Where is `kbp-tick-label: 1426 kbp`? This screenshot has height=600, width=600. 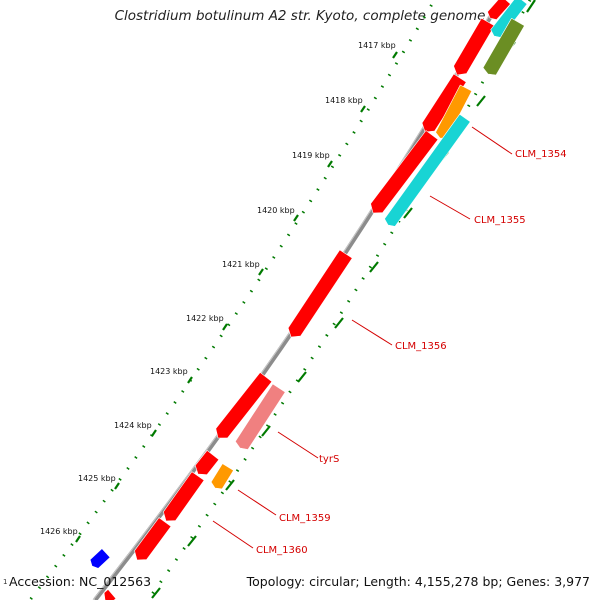 kbp-tick-label: 1426 kbp is located at coordinates (59, 531).